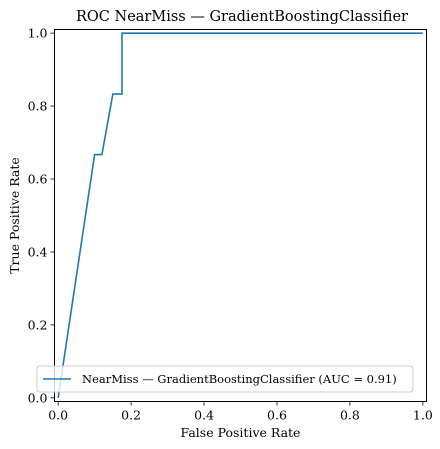 Image resolution: width=440 pixels, height=449 pixels. What do you see at coordinates (38, 251) in the screenshot?
I see `y-tick-label: 0.4` at bounding box center [38, 251].